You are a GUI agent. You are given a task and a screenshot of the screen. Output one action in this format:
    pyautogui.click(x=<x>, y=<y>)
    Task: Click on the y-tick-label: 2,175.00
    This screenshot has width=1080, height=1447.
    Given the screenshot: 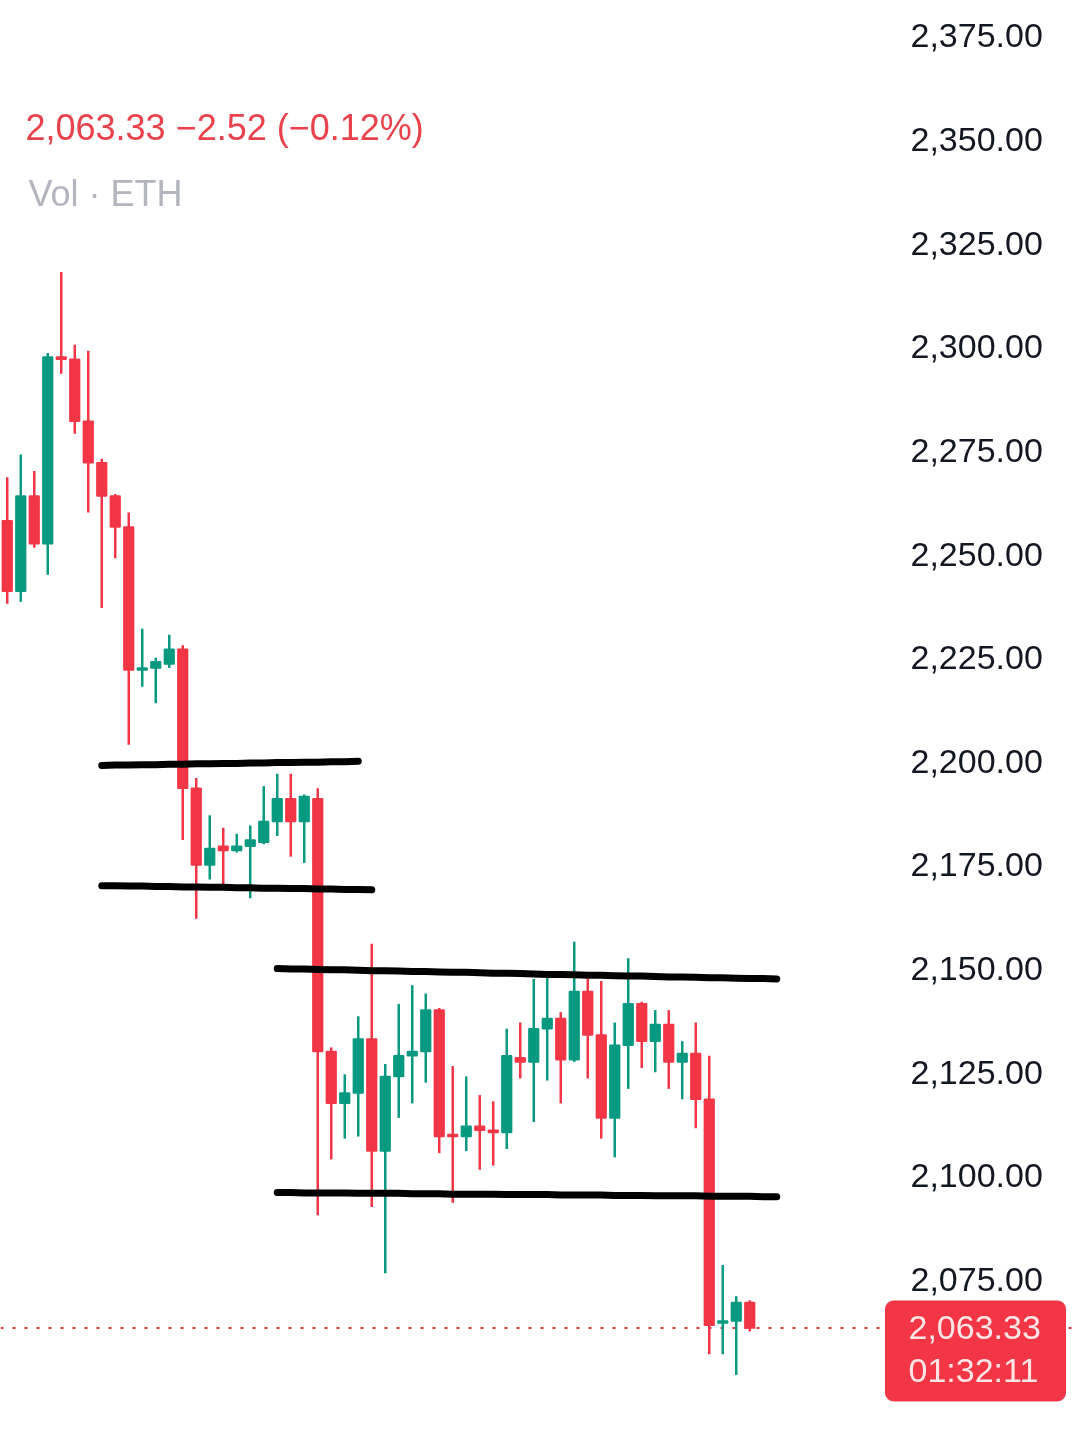 What is the action you would take?
    pyautogui.click(x=976, y=864)
    